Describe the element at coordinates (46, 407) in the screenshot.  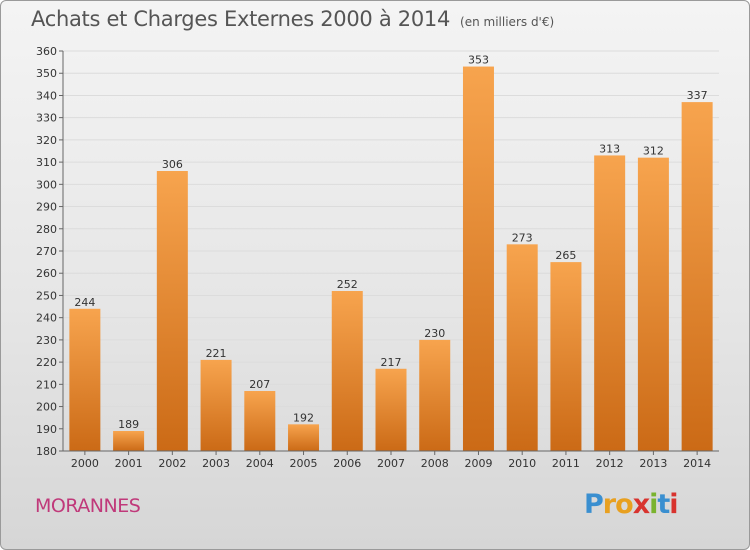
I see `y-tick-label: 200` at that location.